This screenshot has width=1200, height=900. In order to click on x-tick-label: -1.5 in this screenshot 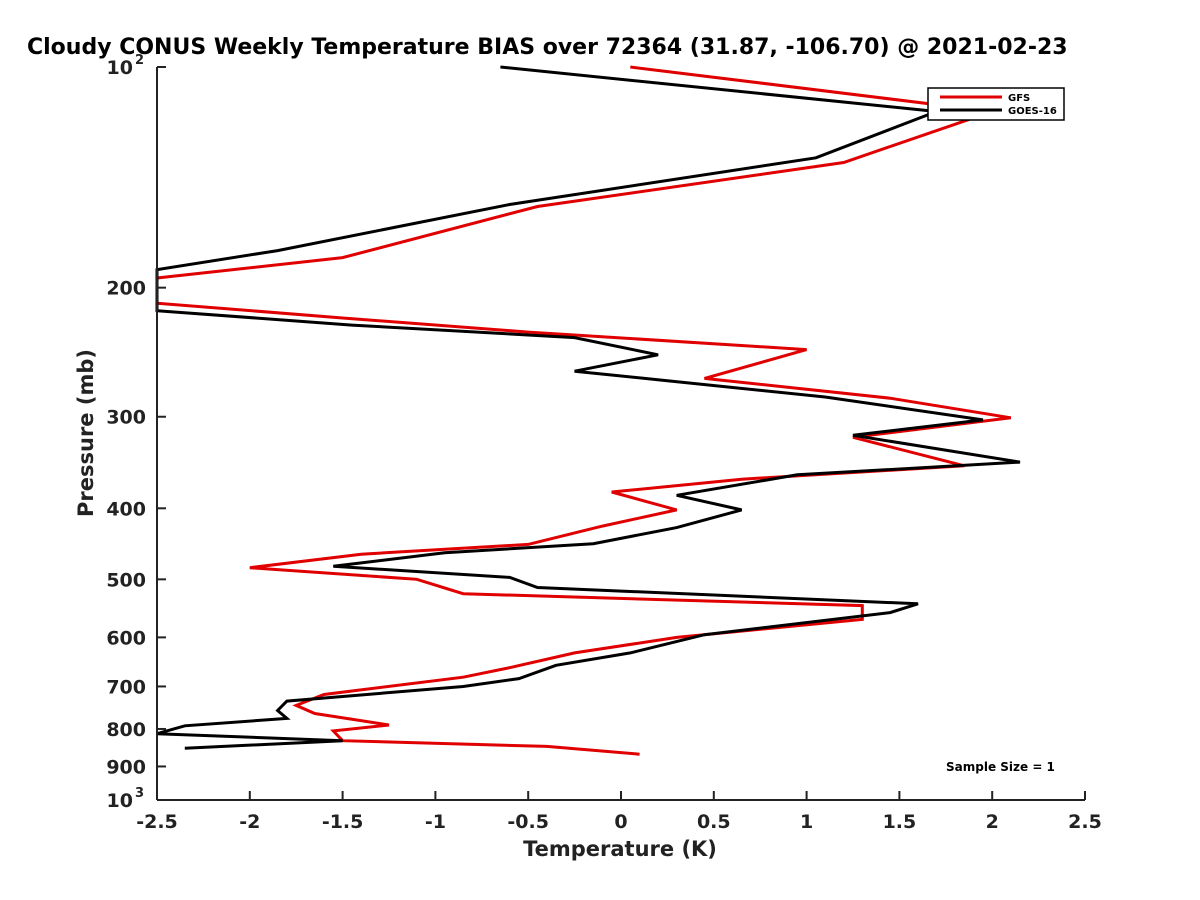, I will do `click(343, 822)`.